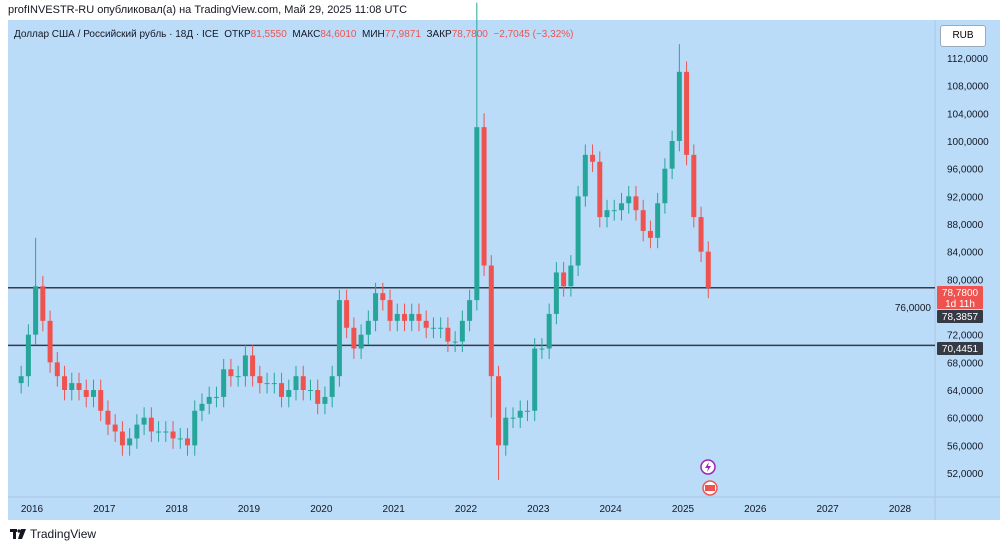 The width and height of the screenshot is (1000, 549). What do you see at coordinates (963, 36) in the screenshot?
I see `currency-button: RUB` at bounding box center [963, 36].